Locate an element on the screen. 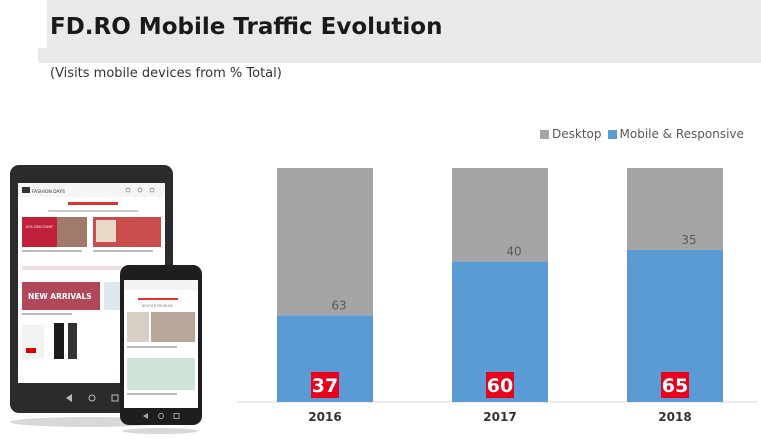 This screenshot has height=439, width=761. page-title: FD.RO Mobile Traffic Evolution is located at coordinates (246, 27).